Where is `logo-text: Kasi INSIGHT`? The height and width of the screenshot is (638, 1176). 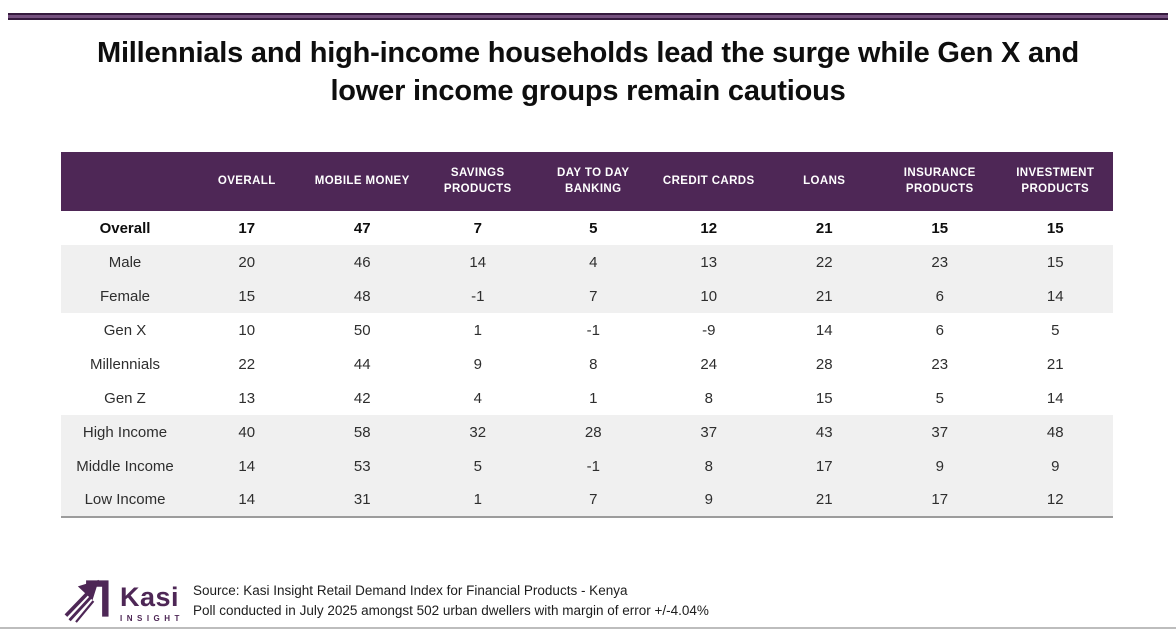 logo-text: Kasi INSIGHT is located at coordinates (152, 603).